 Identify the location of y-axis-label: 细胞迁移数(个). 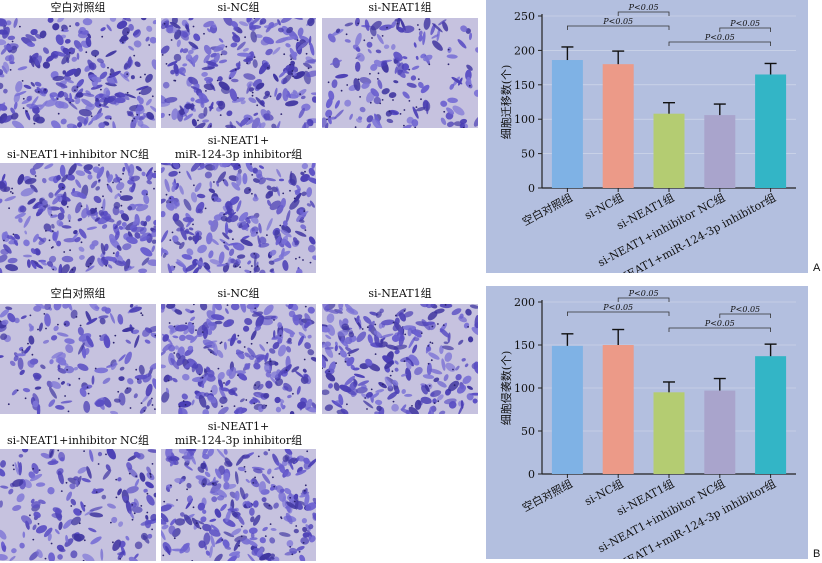
(506, 102).